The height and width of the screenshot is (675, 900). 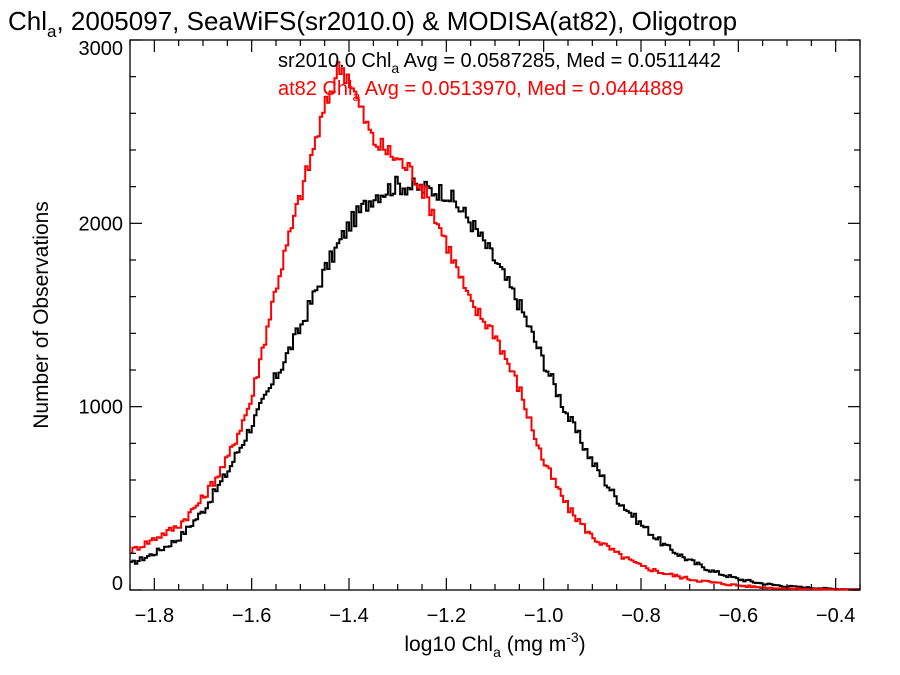 I want to click on x-tick-label: −1.8, so click(x=154, y=616).